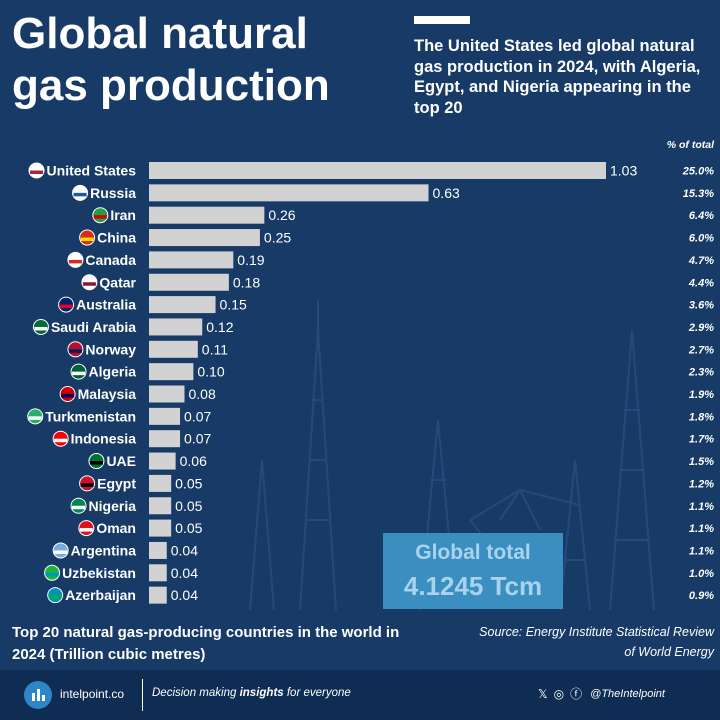 The image size is (720, 720). What do you see at coordinates (233, 305) in the screenshot?
I see `bar-value-label: 0.15` at bounding box center [233, 305].